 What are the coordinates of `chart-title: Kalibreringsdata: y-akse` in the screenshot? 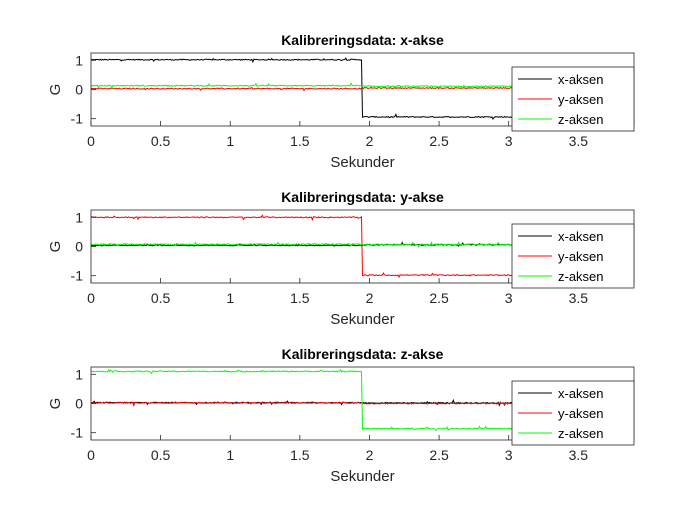 It's located at (362, 197).